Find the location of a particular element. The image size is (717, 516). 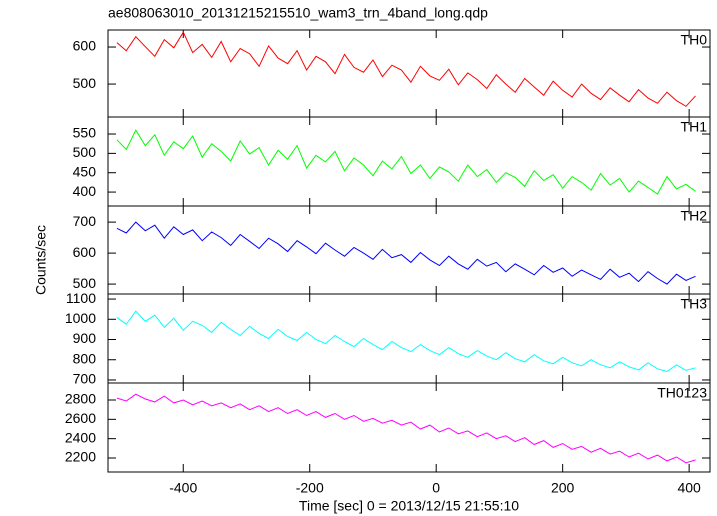

y-tick-label: 1100 is located at coordinates (81, 298).